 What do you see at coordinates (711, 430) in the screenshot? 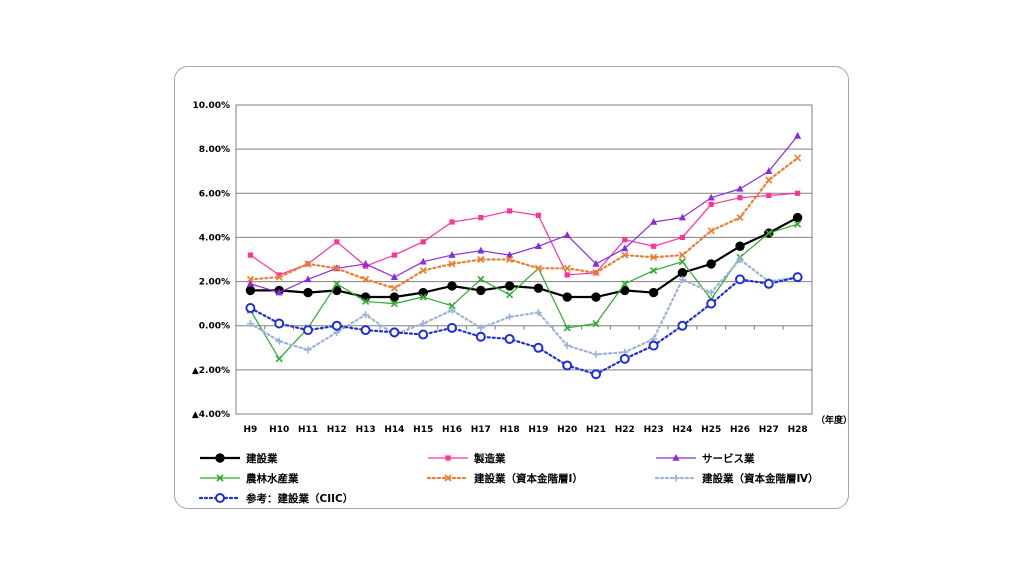
I see `x-tick-label: H25` at bounding box center [711, 430].